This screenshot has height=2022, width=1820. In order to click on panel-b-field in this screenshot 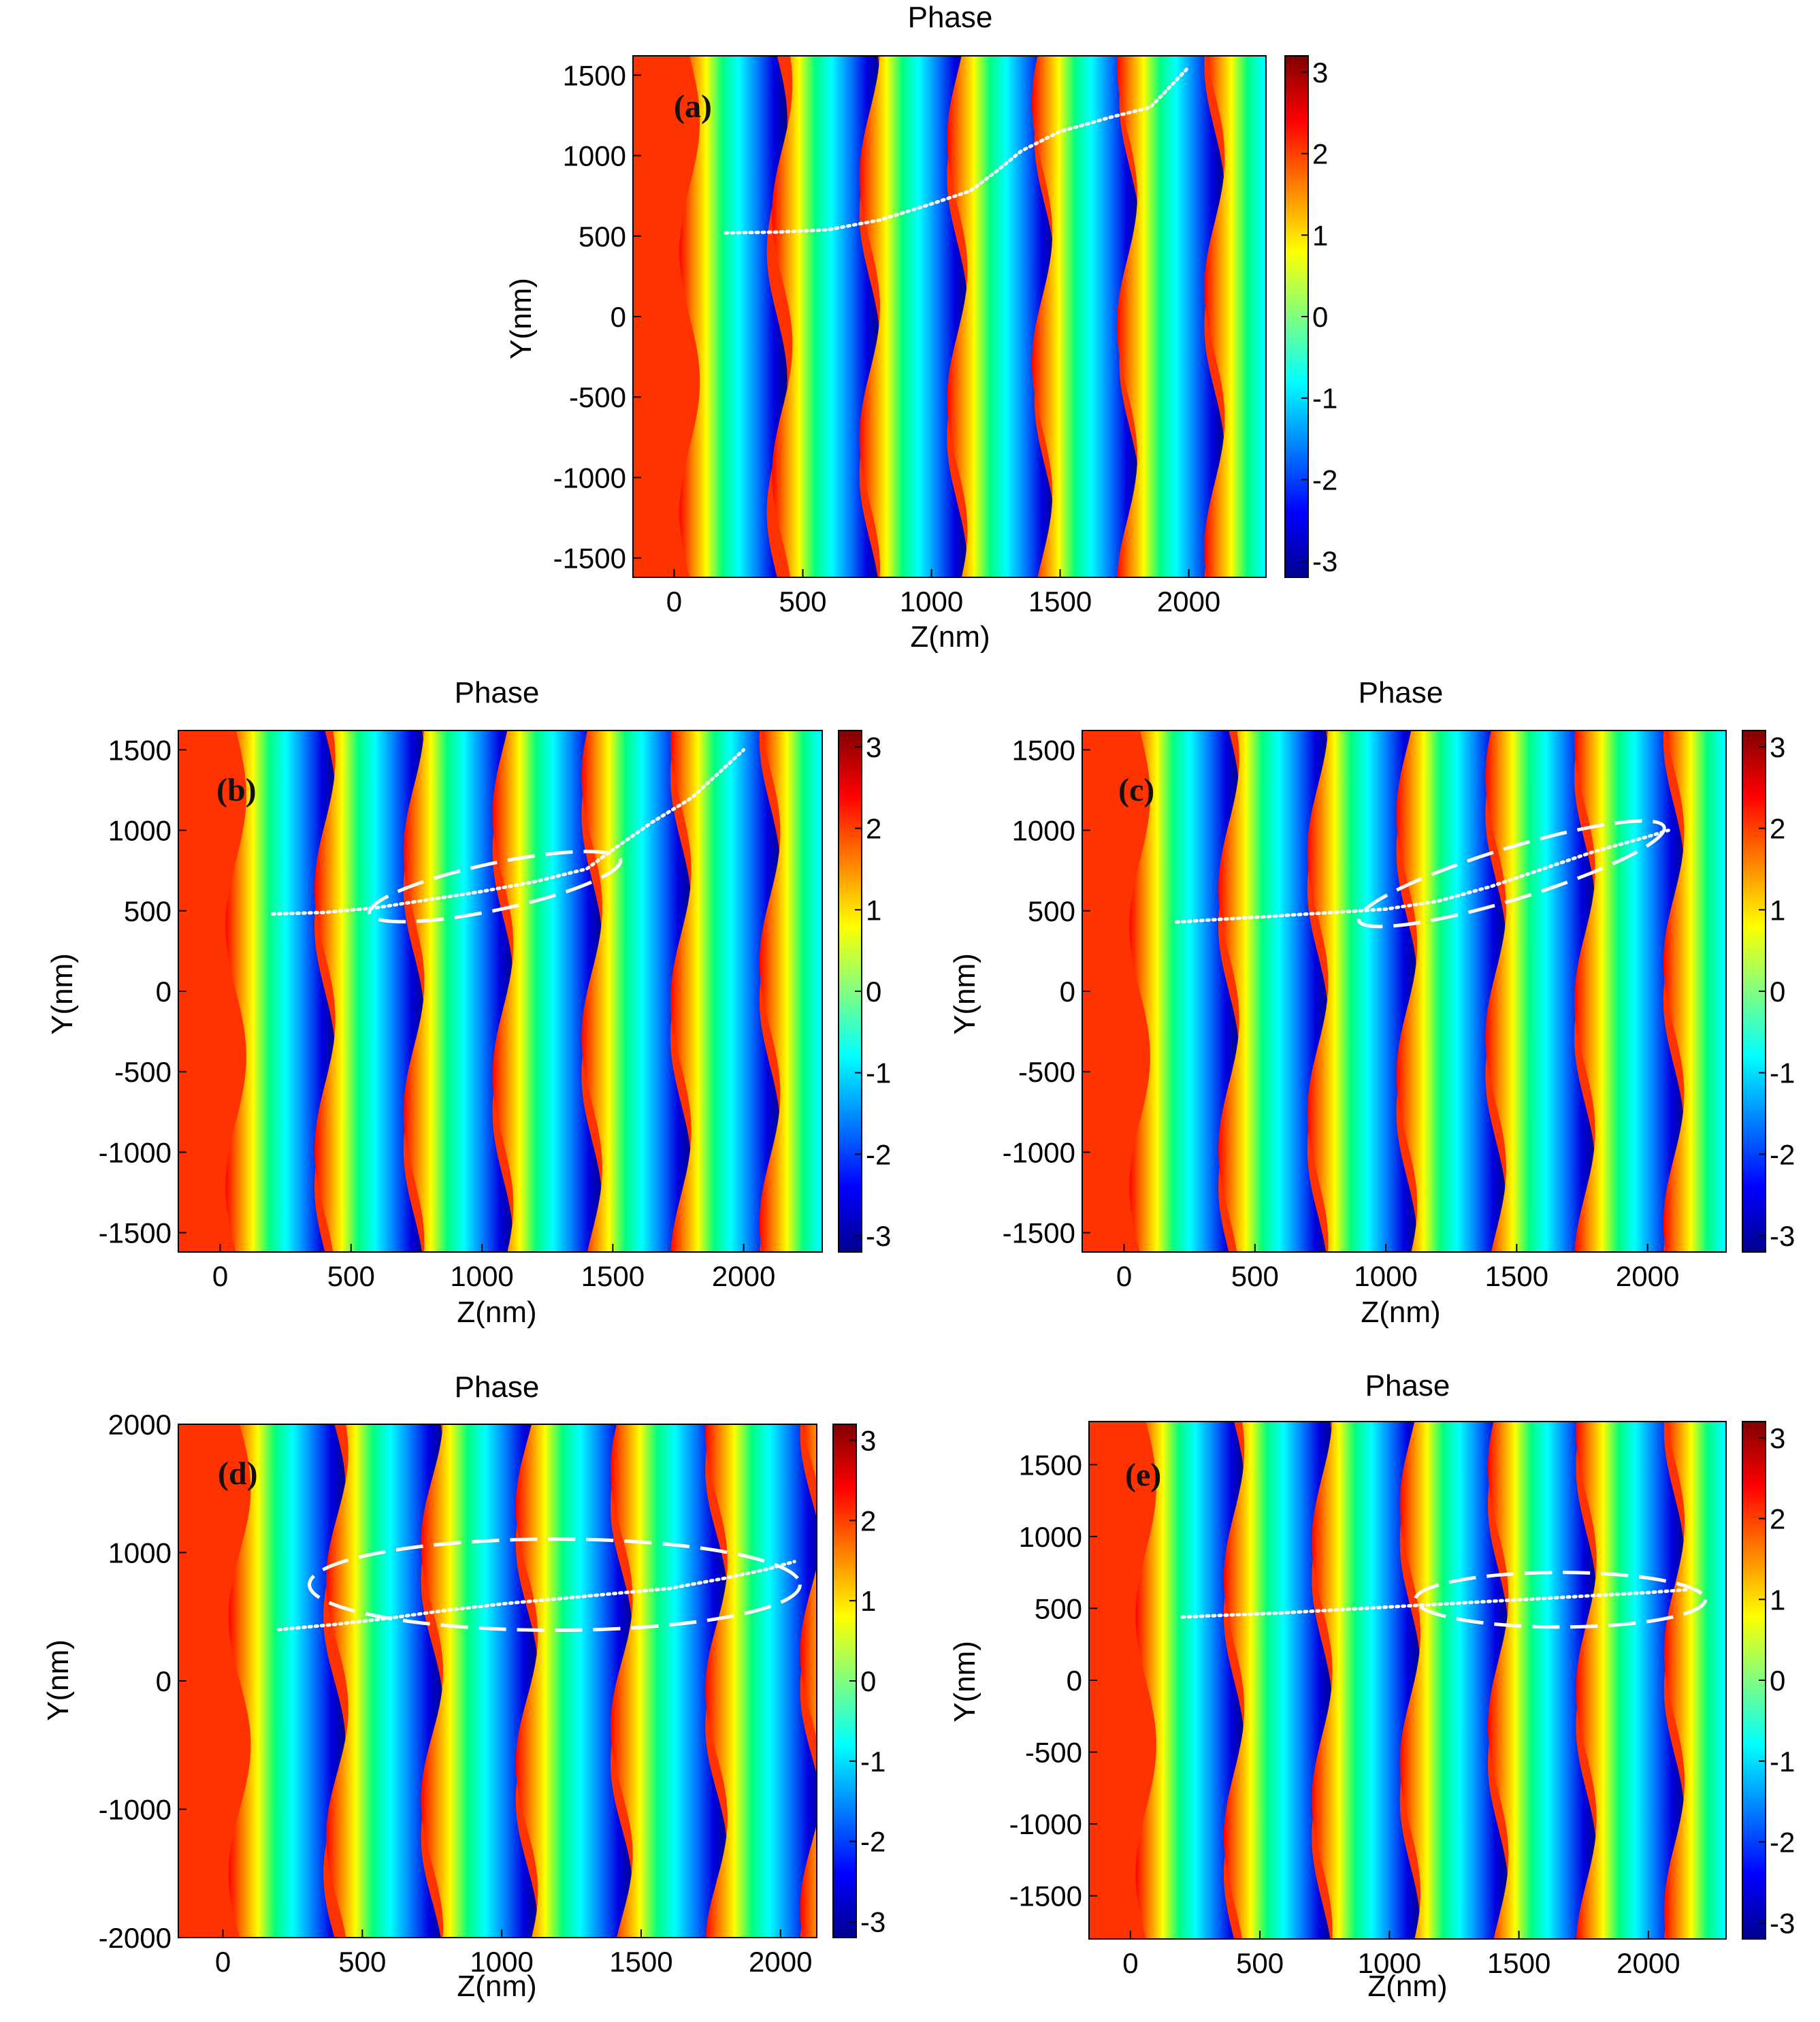, I will do `click(500, 992)`.